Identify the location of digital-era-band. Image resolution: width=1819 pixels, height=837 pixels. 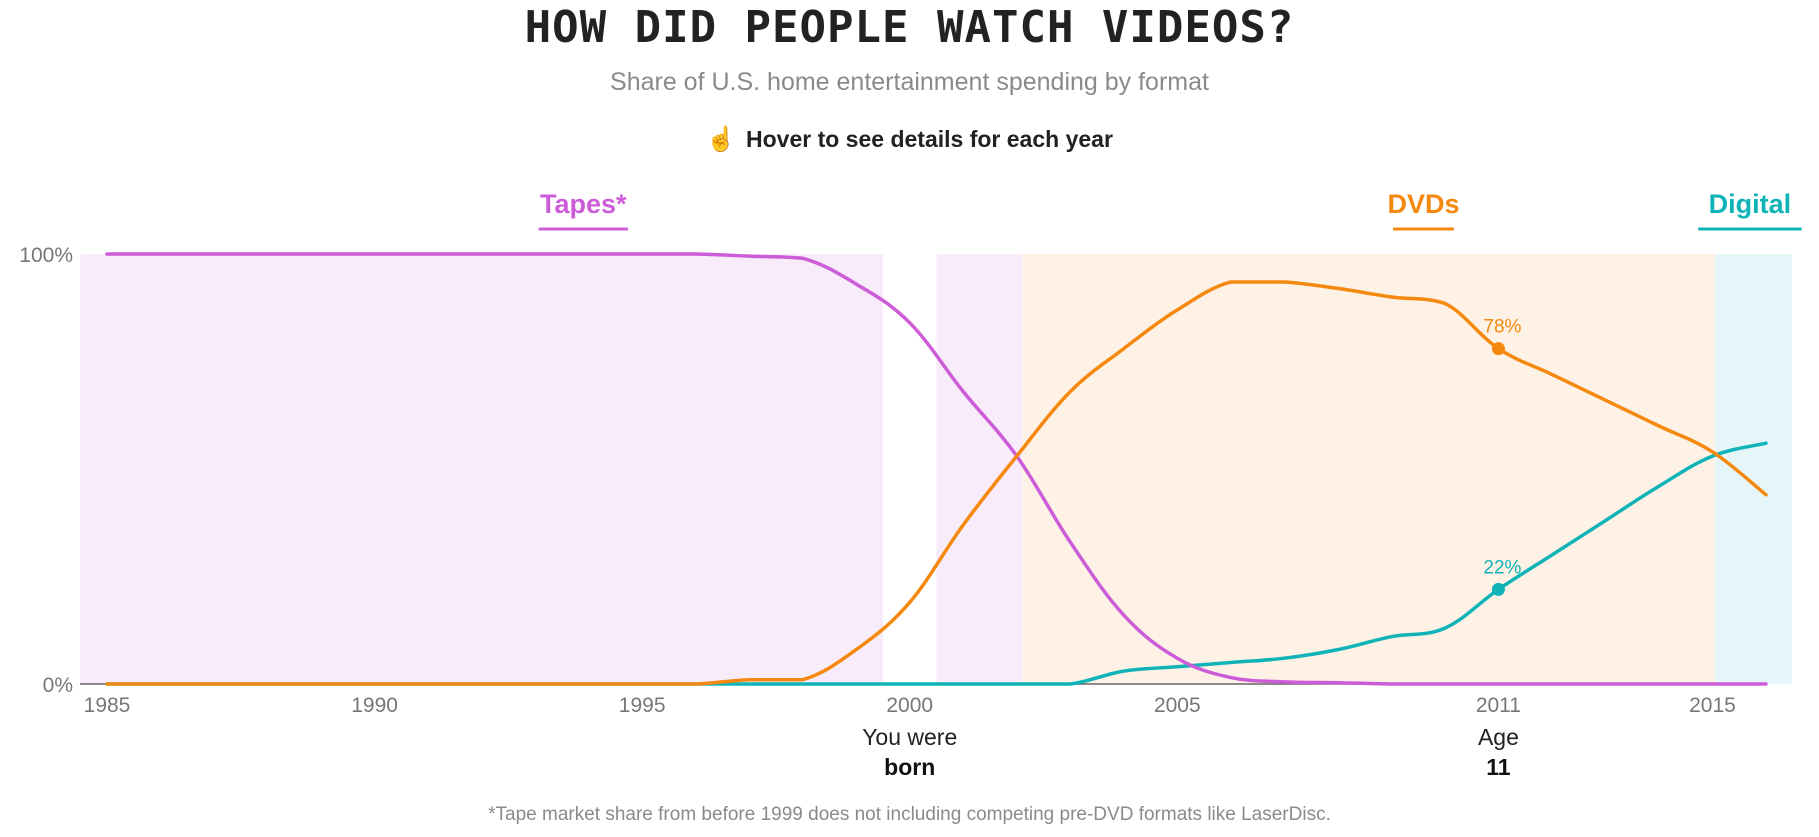
(1753, 469).